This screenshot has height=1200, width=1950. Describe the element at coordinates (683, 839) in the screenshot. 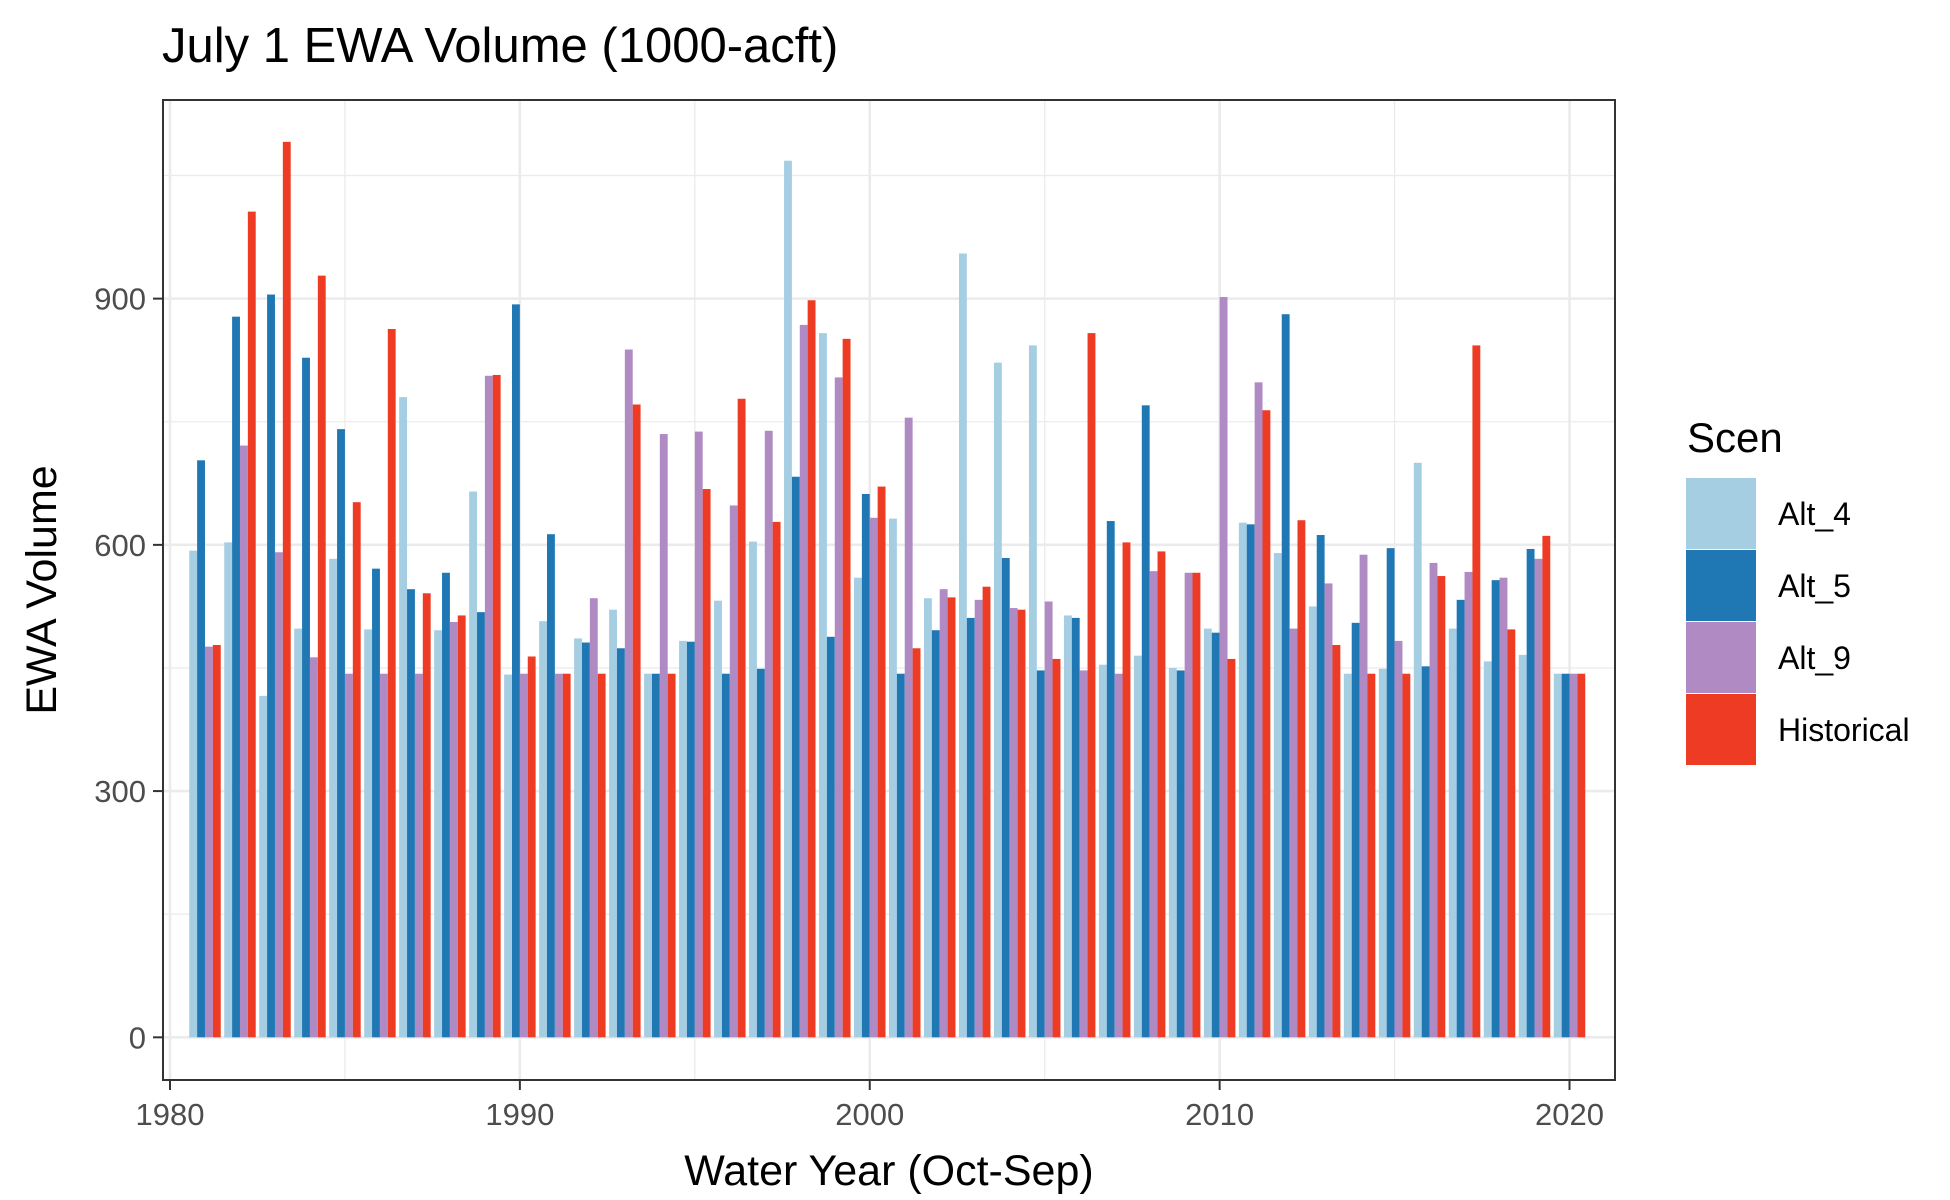

I see `bar-alt_4-1995` at that location.